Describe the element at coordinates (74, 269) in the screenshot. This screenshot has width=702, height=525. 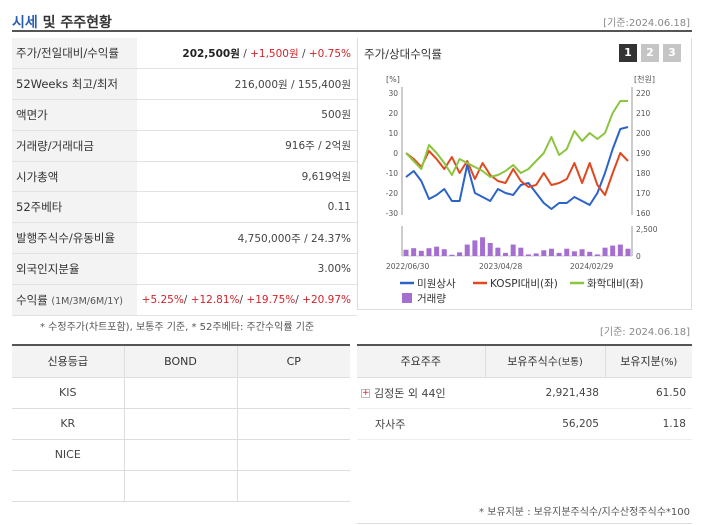
I see `info-label: 외국인지분율` at that location.